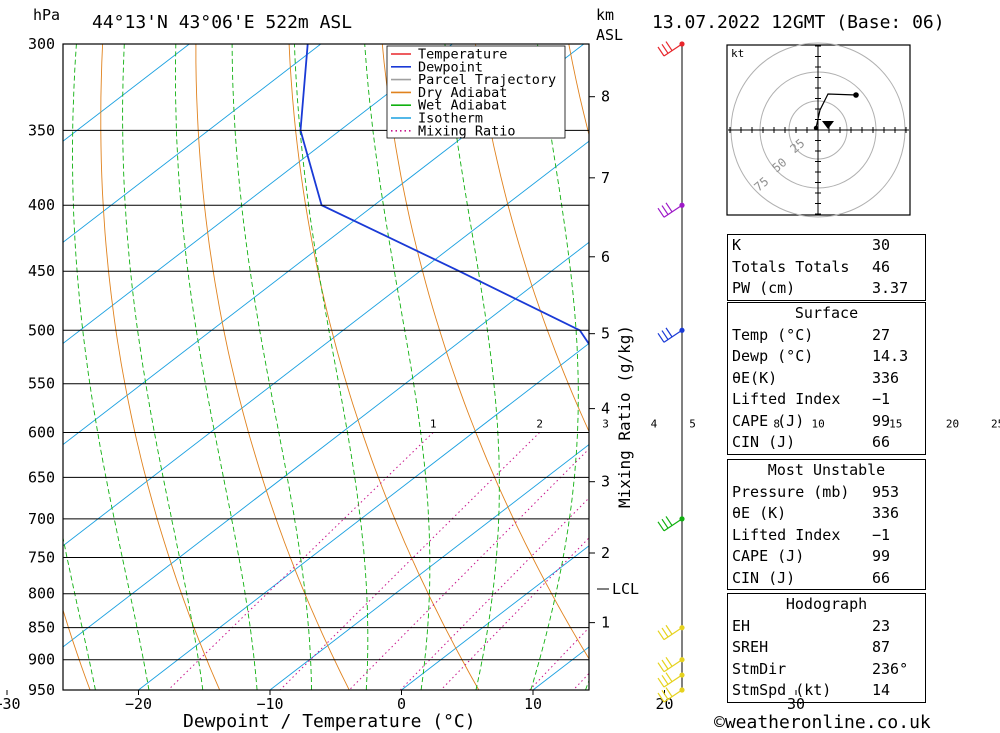 The width and height of the screenshot is (1000, 733). Describe the element at coordinates (138, 704) in the screenshot. I see `temperature-tick-label: −20` at that location.